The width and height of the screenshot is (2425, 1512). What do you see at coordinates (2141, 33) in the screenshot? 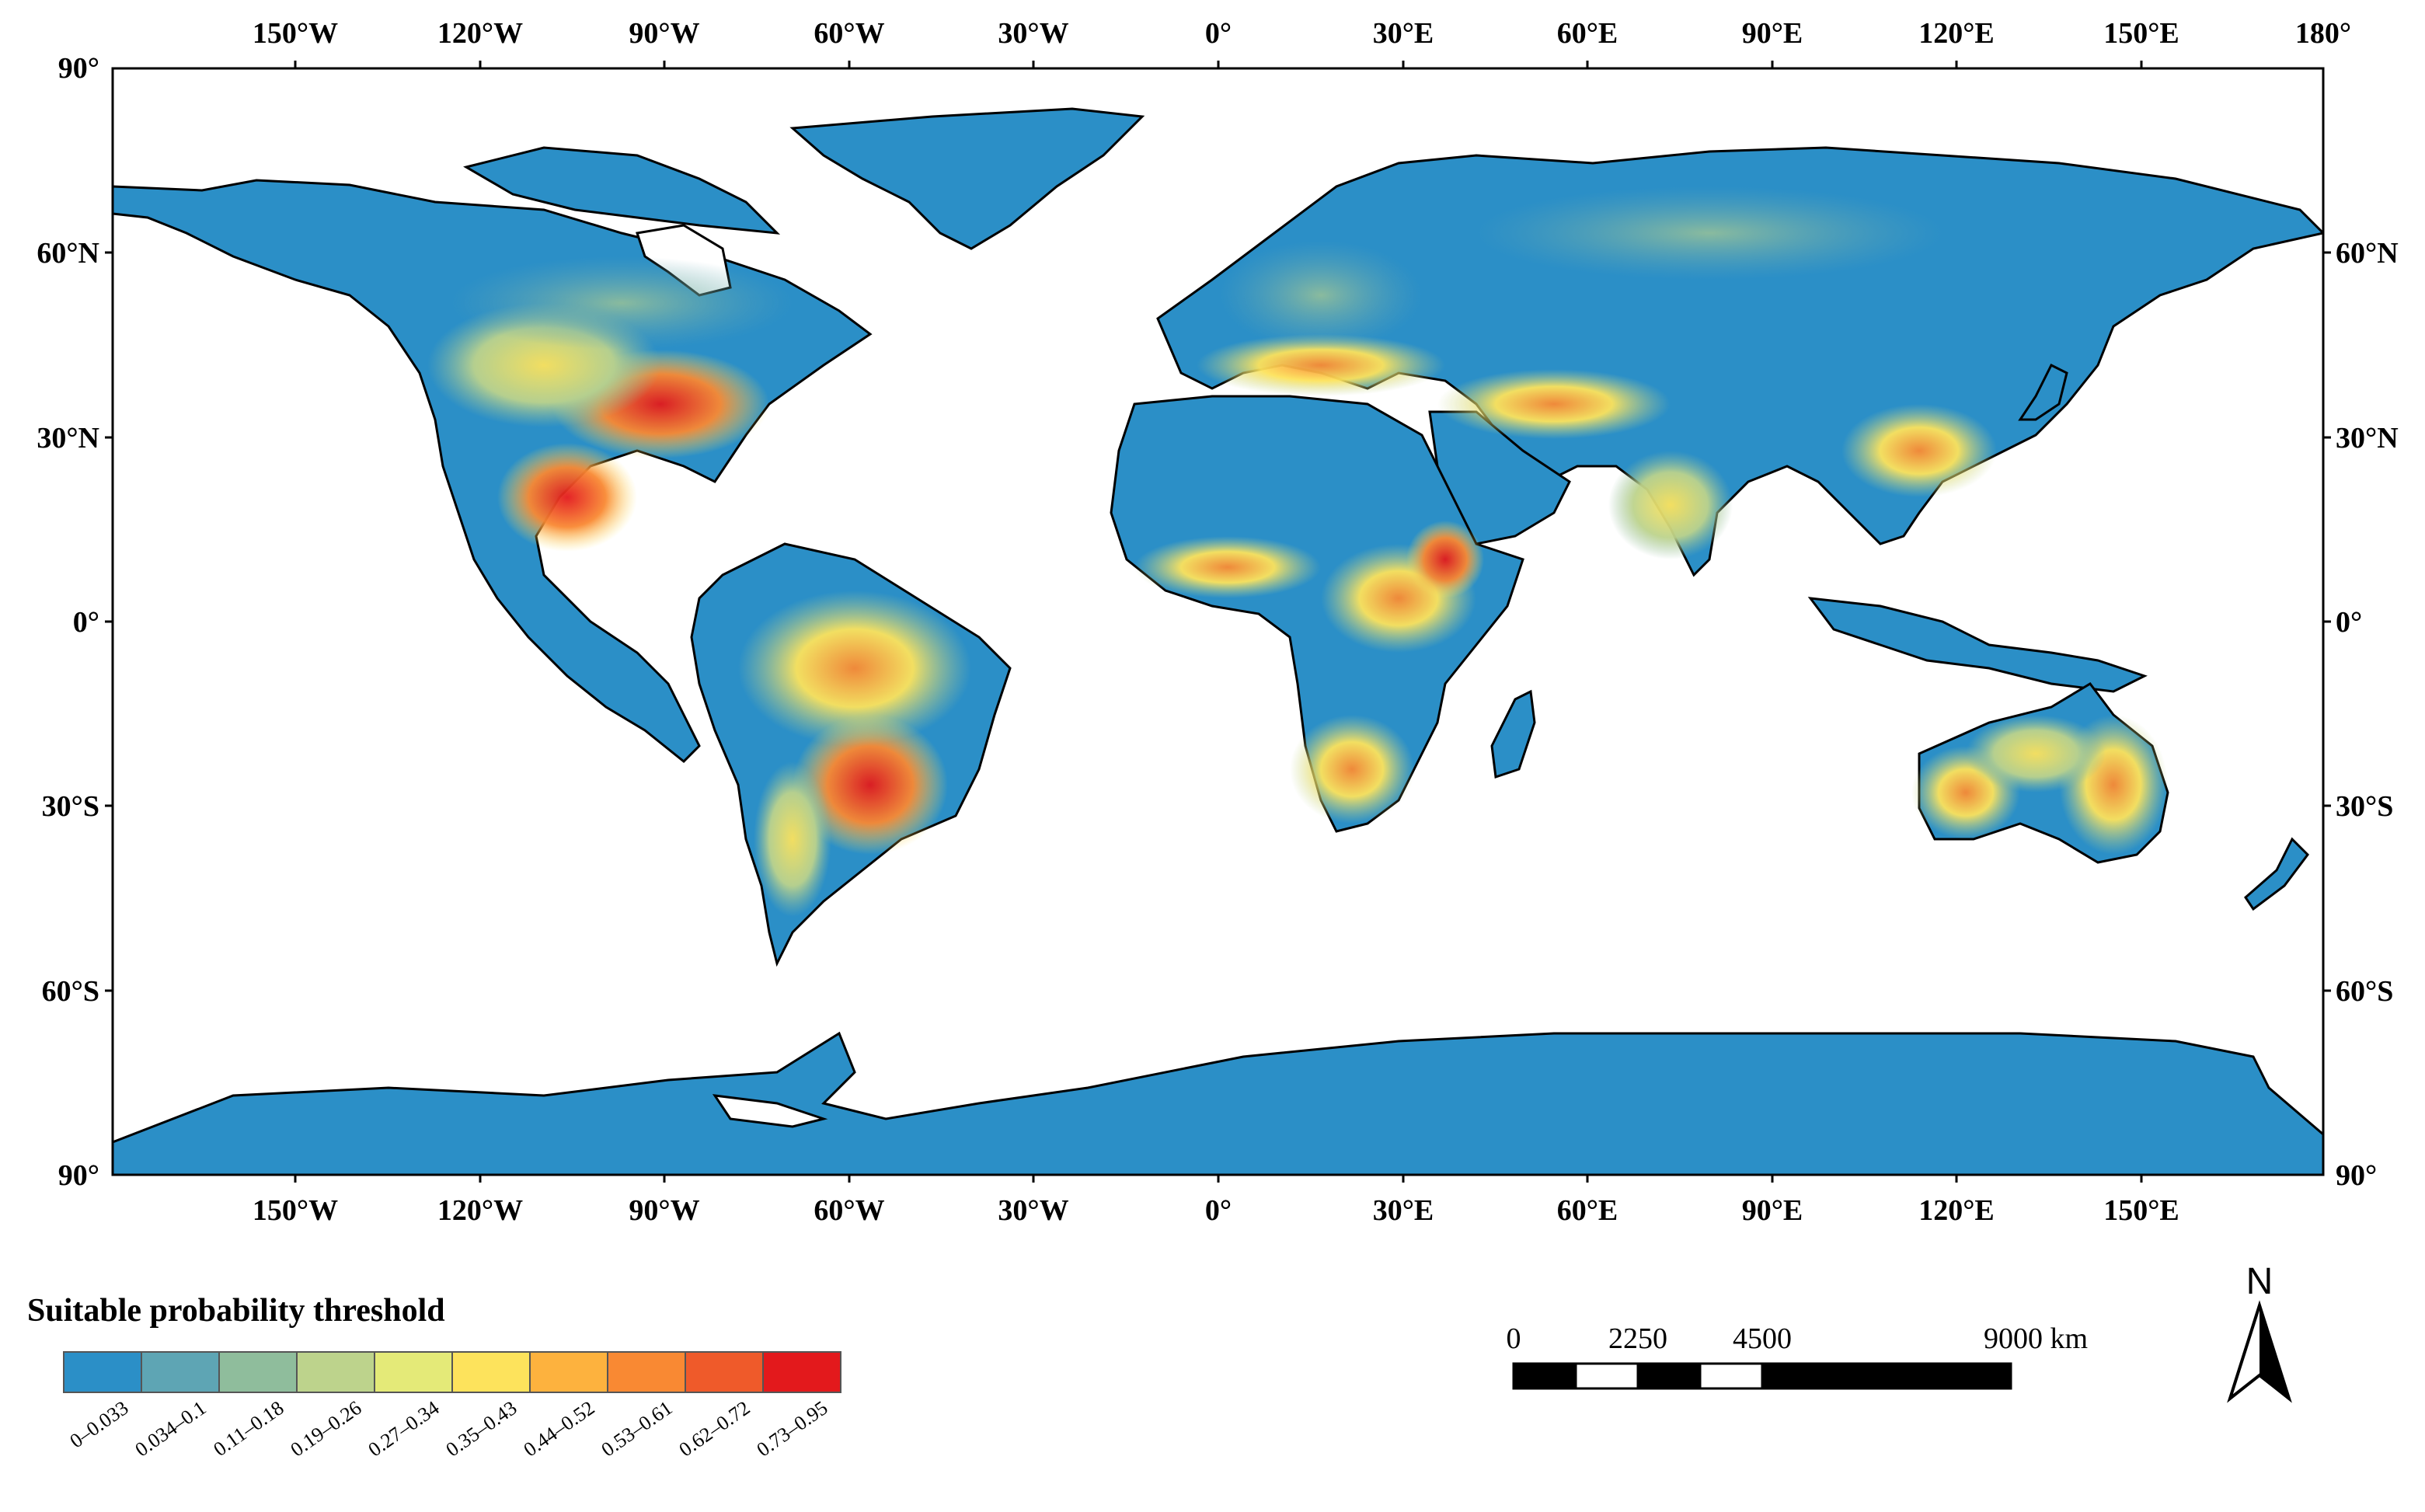
I see `lon-label-top: 150°E` at bounding box center [2141, 33].